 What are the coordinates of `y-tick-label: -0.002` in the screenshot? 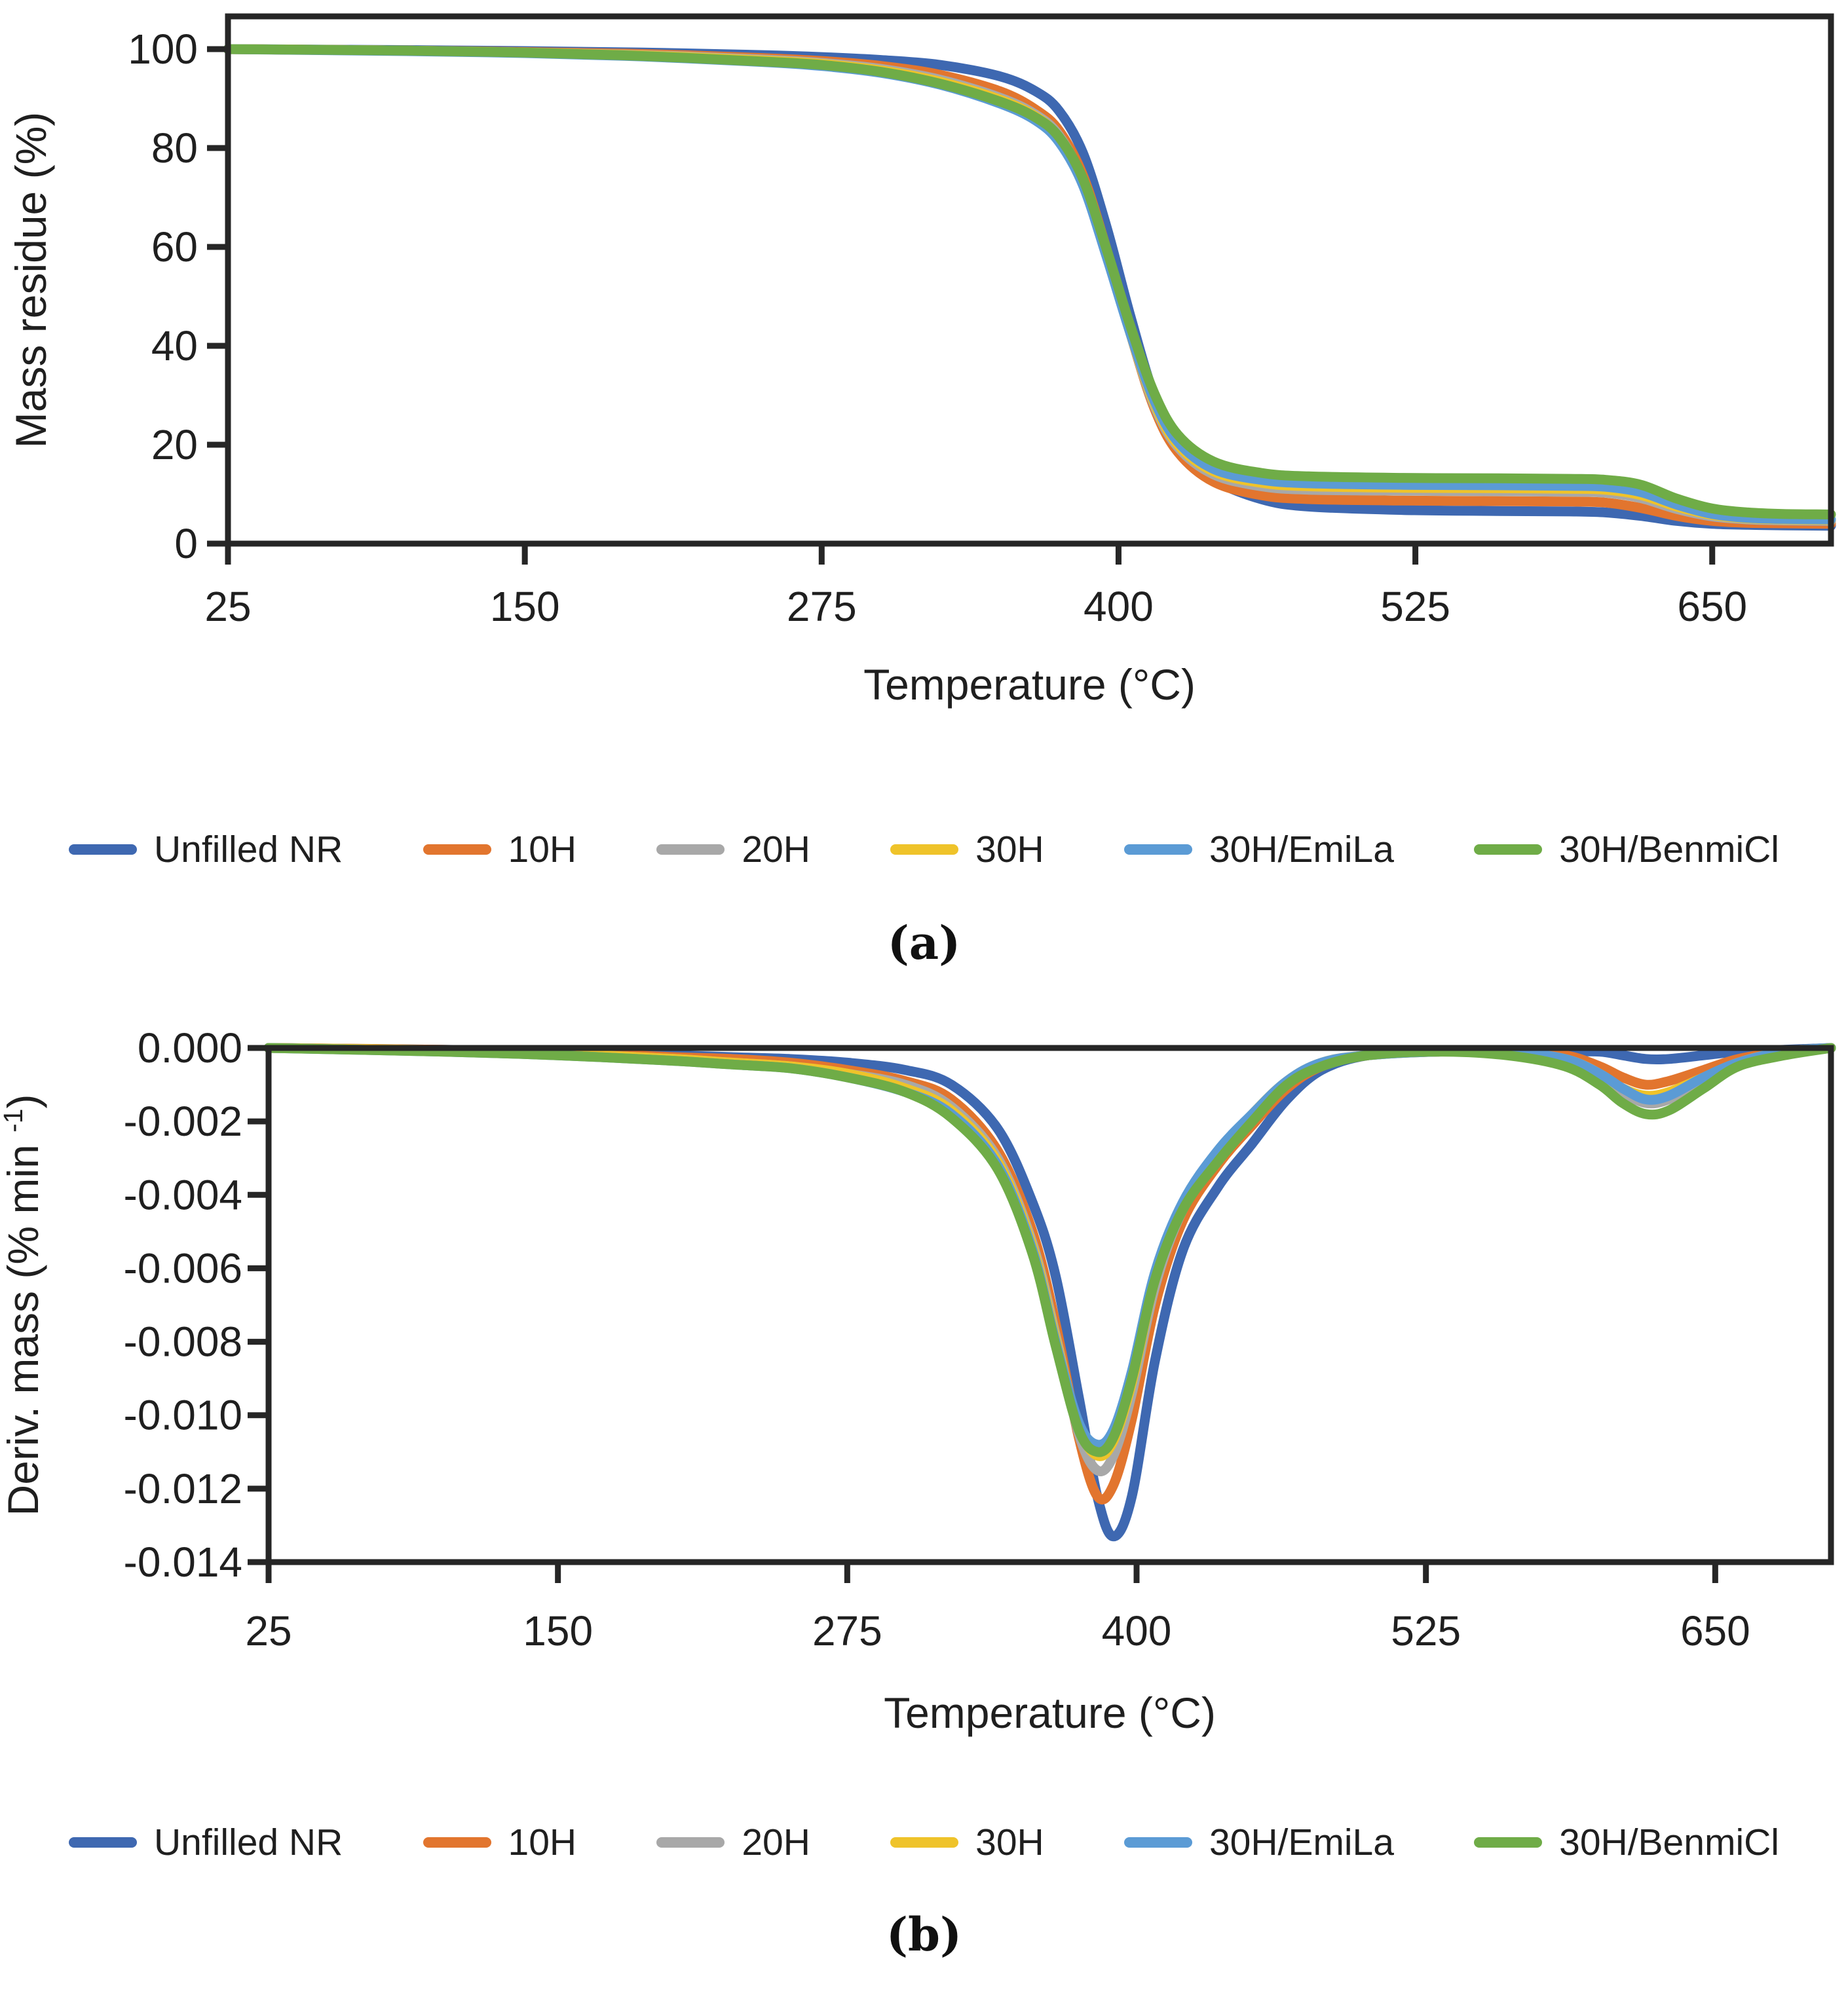 It's located at (183, 1121).